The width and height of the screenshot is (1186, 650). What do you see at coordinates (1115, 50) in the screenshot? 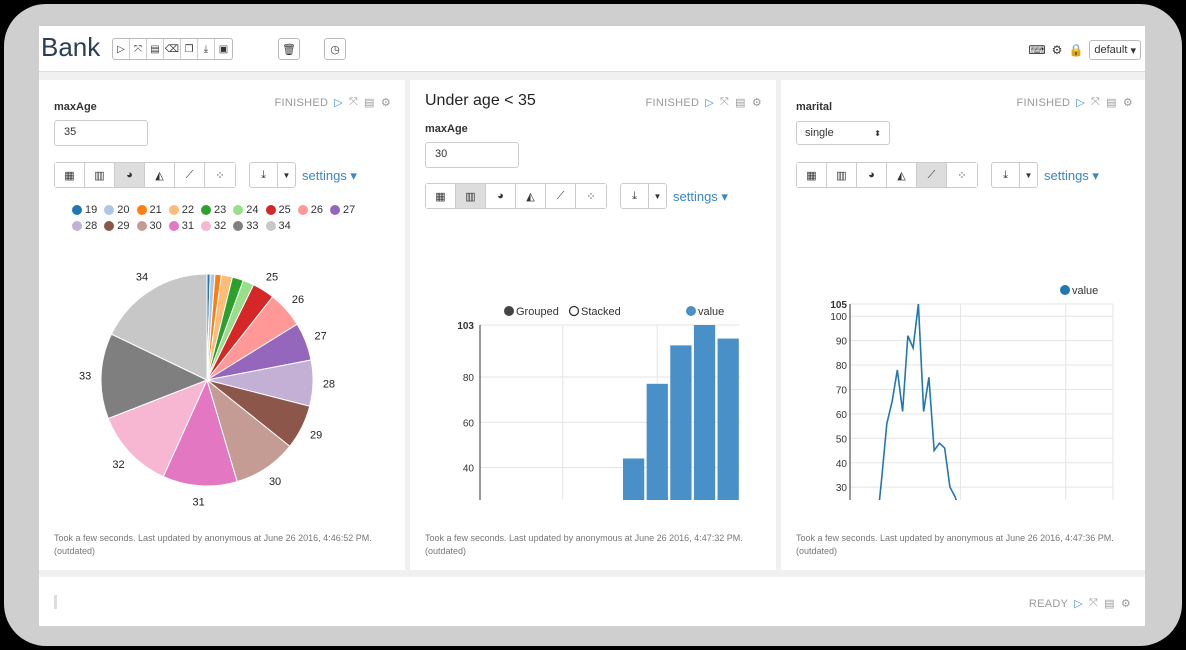
I see `interpreter-binding-select: default ▾` at bounding box center [1115, 50].